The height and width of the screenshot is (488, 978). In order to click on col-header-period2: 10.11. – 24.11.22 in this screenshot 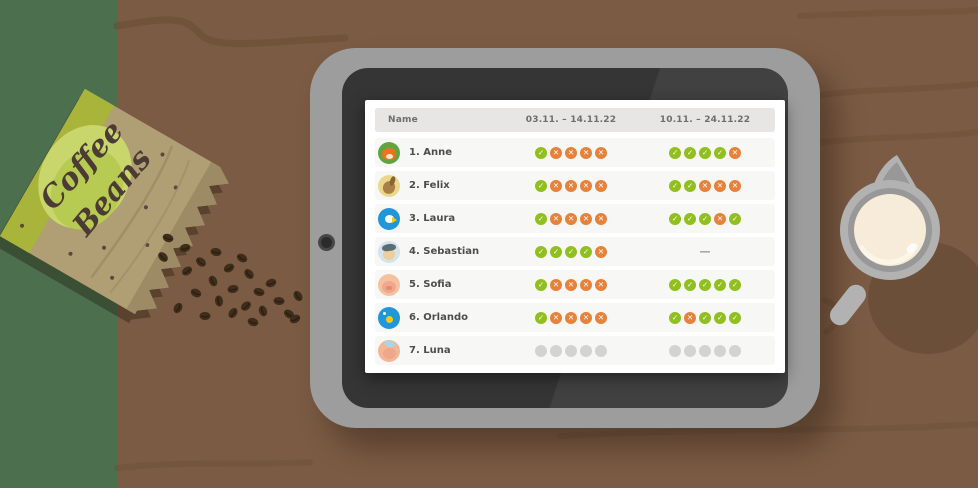, I will do `click(705, 120)`.